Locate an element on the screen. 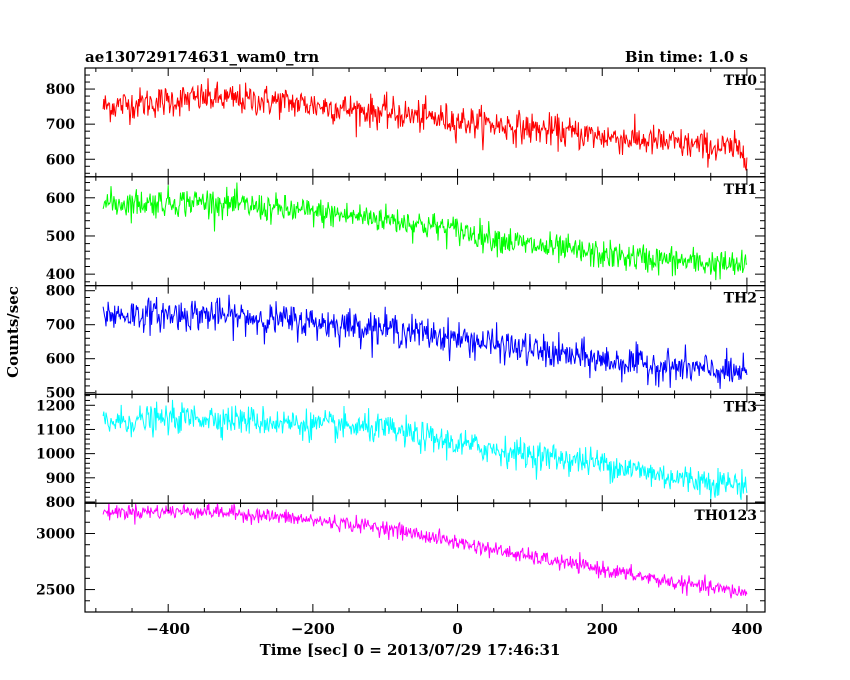 The image size is (850, 680). panel-th1: 400 500 600 TH1 is located at coordinates (406, 231).